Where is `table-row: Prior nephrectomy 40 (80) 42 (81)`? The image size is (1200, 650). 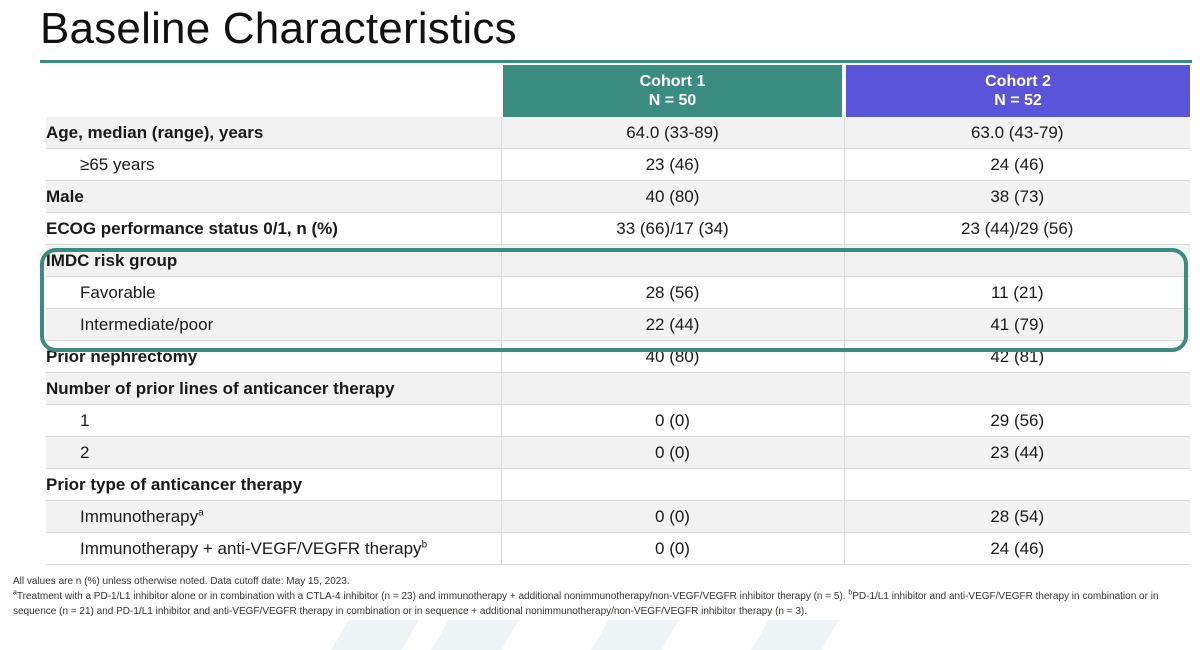
table-row: Prior nephrectomy 40 (80) 42 (81) is located at coordinates (618, 356).